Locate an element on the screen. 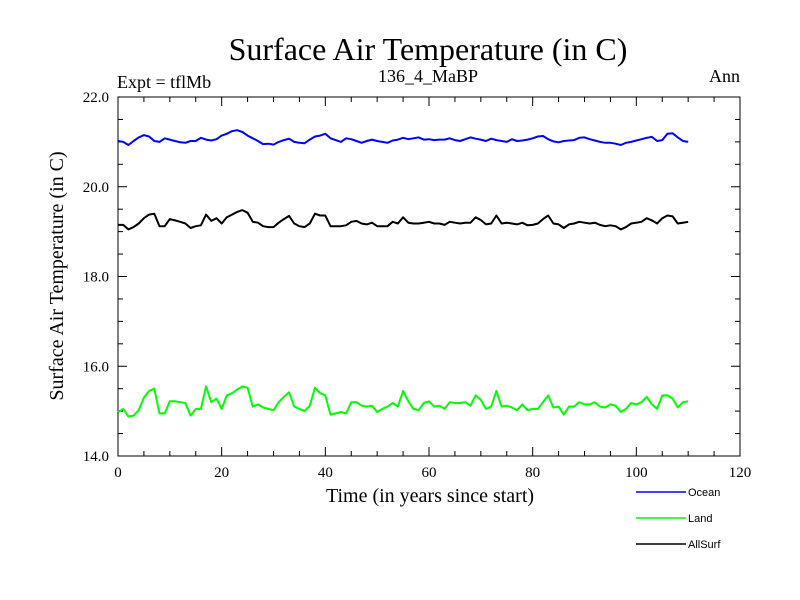  experiment-label: Expt = tflMb is located at coordinates (164, 82).